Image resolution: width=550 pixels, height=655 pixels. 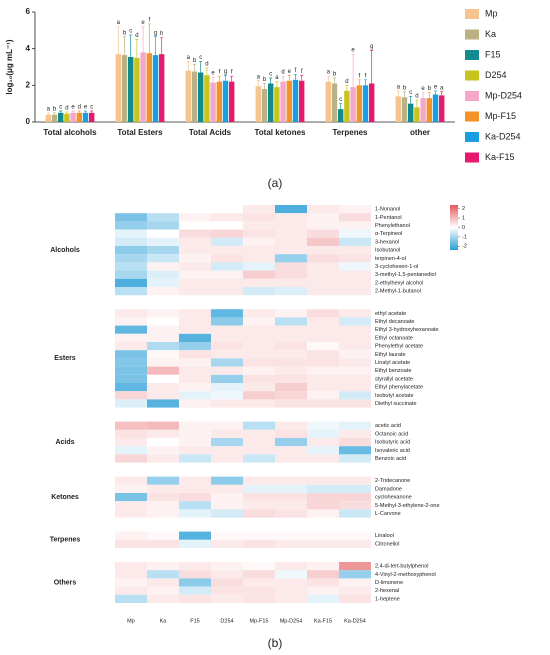 What do you see at coordinates (399, 347) in the screenshot?
I see `row-label: Phenylethyl acetate` at bounding box center [399, 347].